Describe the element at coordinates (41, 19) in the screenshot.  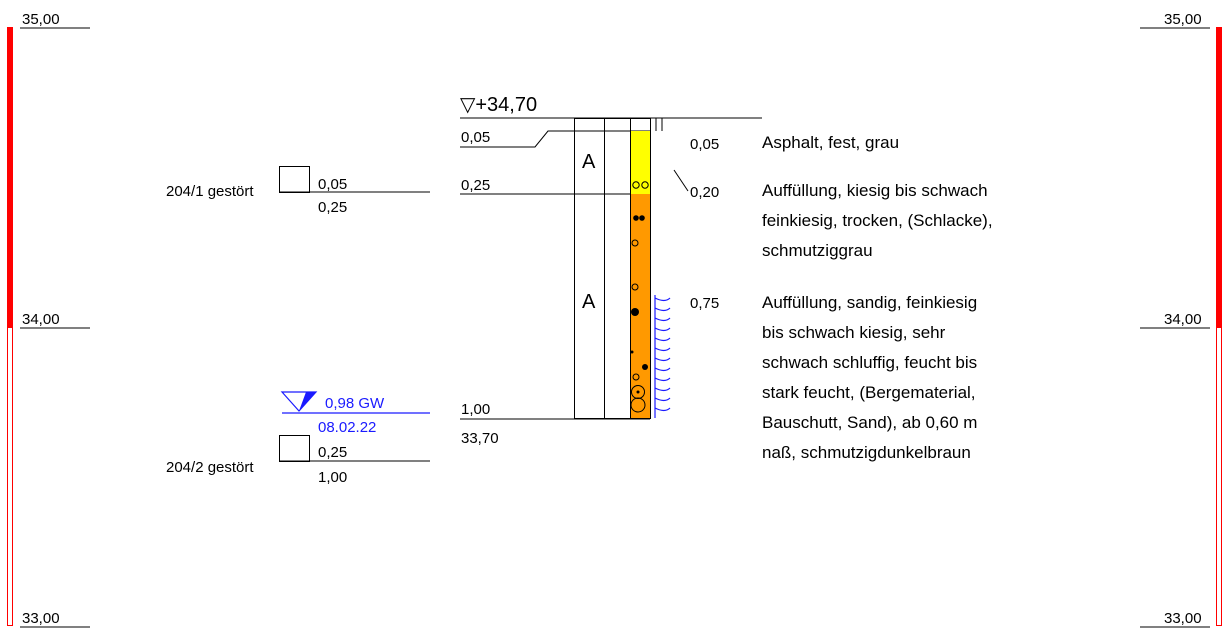
I see `left-scale-label-top: 35,00` at that location.